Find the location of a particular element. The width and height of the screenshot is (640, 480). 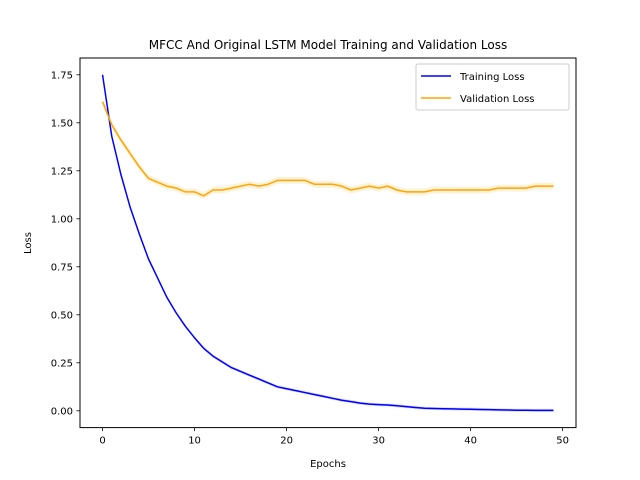

legend: Training Loss Validation Loss is located at coordinates (492, 87).